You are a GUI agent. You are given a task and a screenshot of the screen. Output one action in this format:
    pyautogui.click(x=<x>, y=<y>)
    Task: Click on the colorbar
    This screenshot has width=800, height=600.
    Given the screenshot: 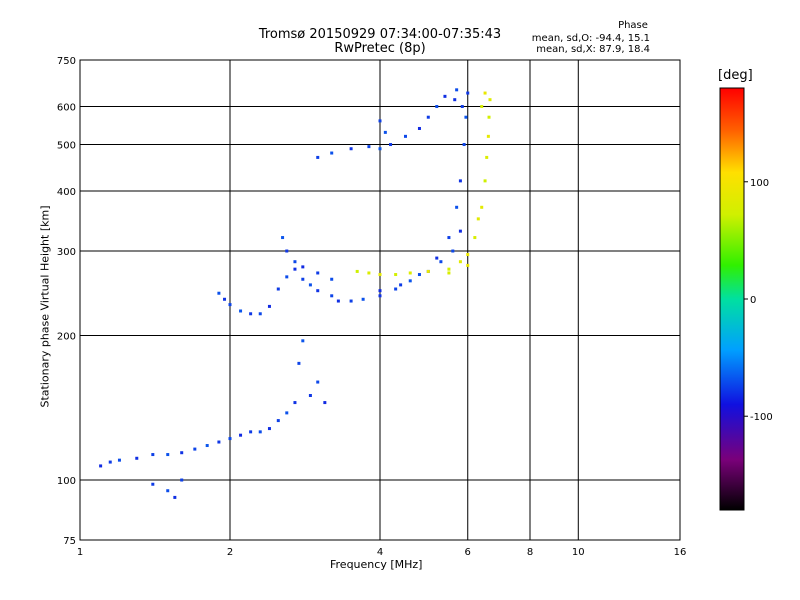 What is the action you would take?
    pyautogui.click(x=732, y=299)
    